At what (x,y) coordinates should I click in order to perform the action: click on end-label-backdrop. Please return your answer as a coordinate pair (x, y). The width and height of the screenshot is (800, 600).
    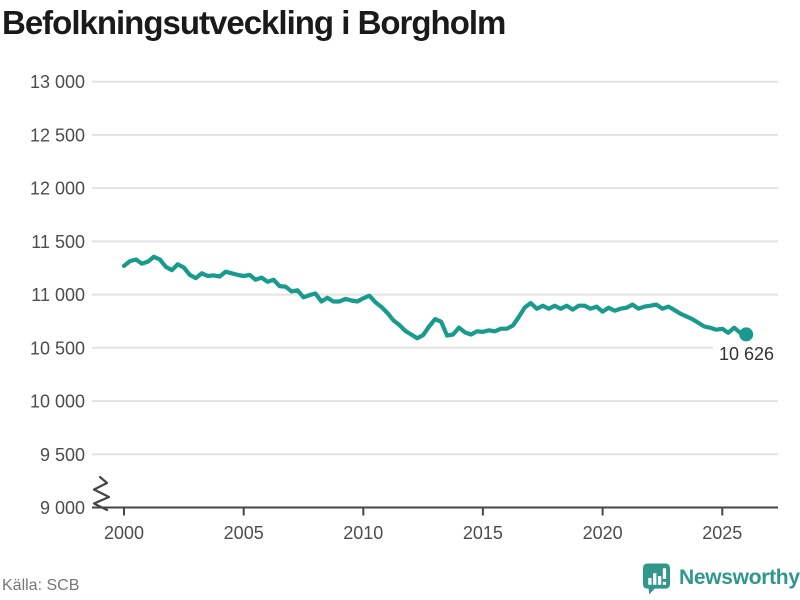
    Looking at the image, I should click on (746, 353).